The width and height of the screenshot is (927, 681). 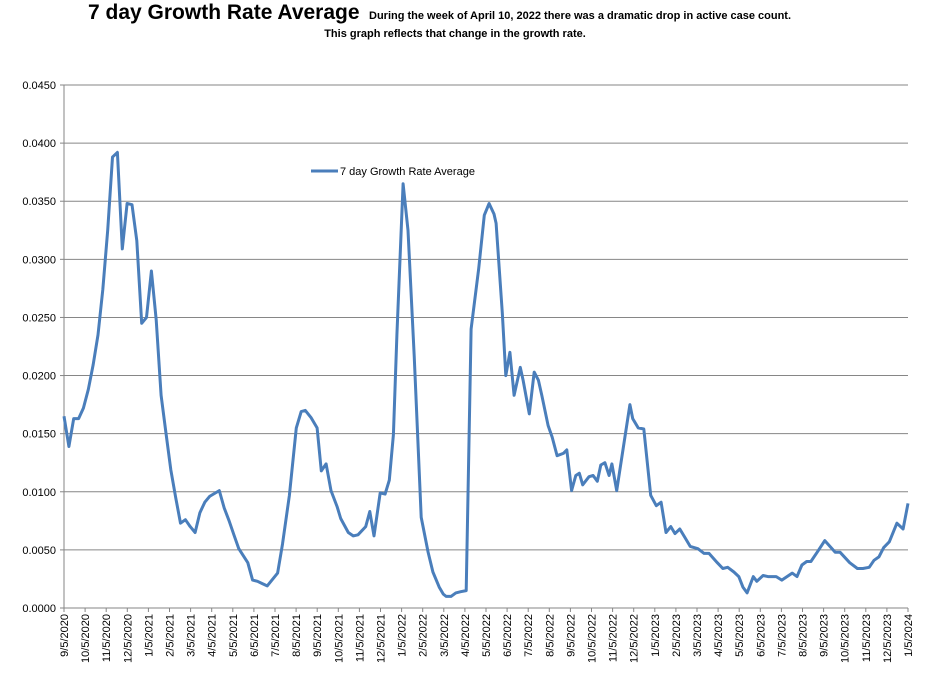 What do you see at coordinates (782, 635) in the screenshot?
I see `x-tick-label: 7/5/2023` at bounding box center [782, 635].